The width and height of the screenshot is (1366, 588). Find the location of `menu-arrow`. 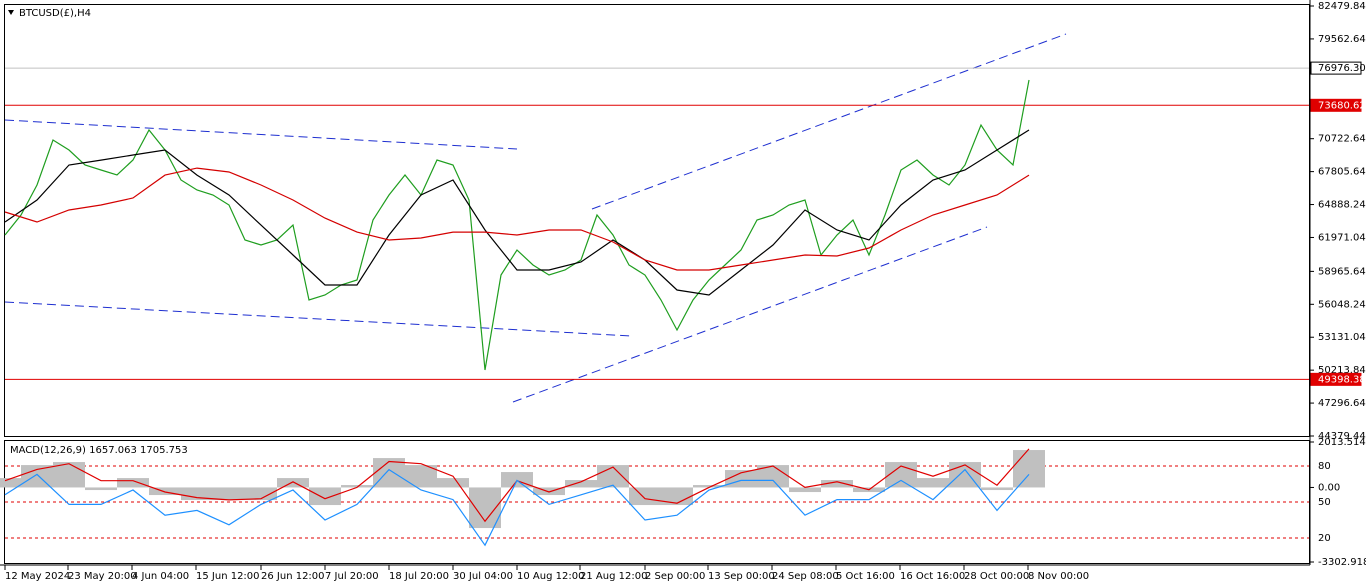

menu-arrow is located at coordinates (11, 12).